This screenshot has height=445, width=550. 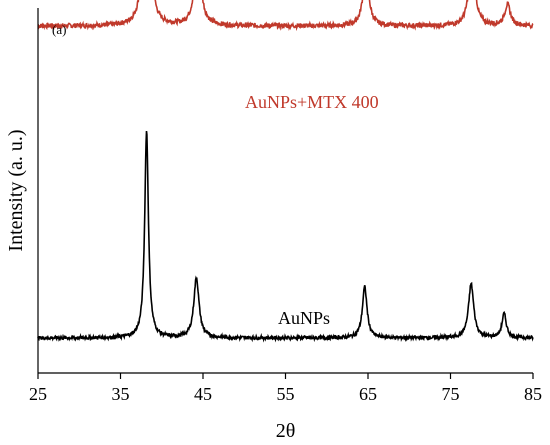 I want to click on x-tick-label: 85, so click(x=533, y=394).